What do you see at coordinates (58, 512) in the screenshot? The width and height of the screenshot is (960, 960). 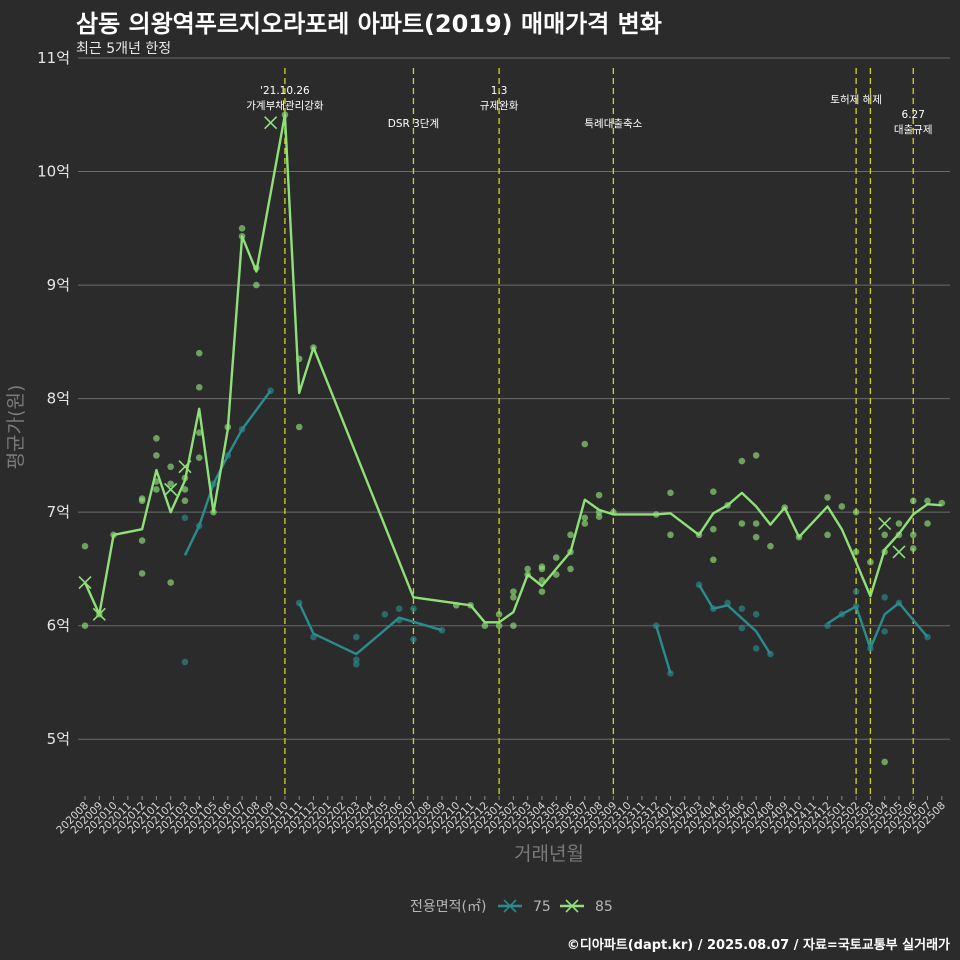 I see `y-tick-label: 7억` at bounding box center [58, 512].